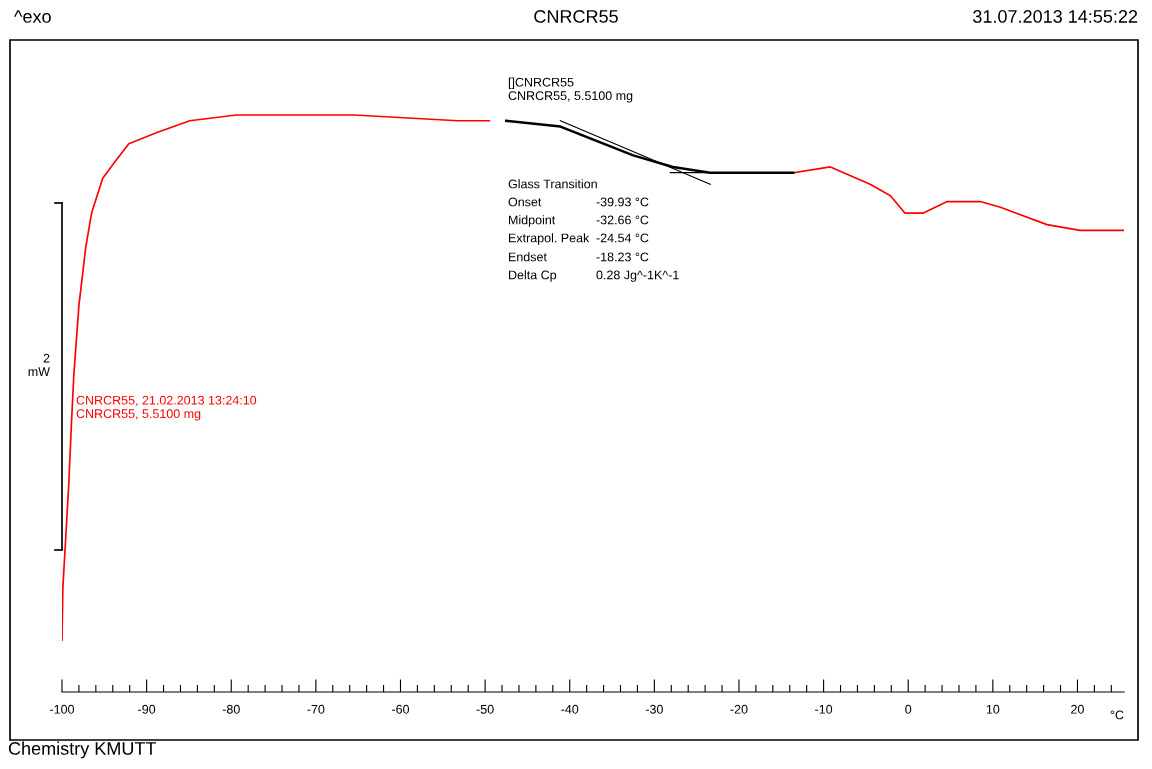 The height and width of the screenshot is (769, 1152). What do you see at coordinates (485, 709) in the screenshot?
I see `x-tick-label: -50` at bounding box center [485, 709].